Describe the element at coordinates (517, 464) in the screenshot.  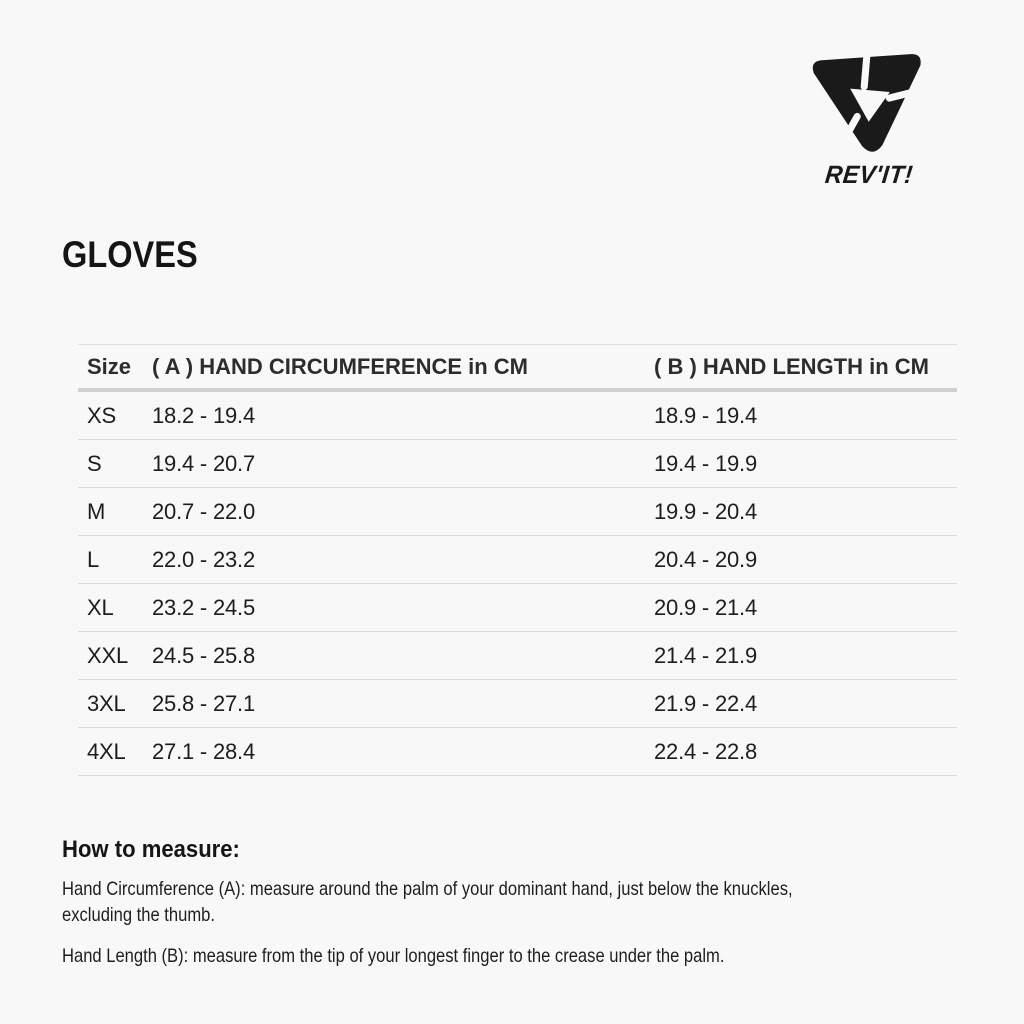
I see `table-row: S 19.4 - 20.7 19.4 - 19.9` at that location.